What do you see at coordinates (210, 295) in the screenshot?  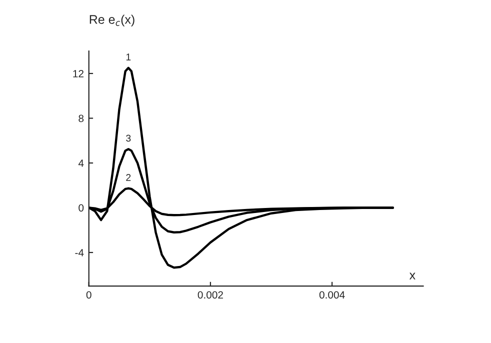 I see `x-tick-label: 0.002` at bounding box center [210, 295].